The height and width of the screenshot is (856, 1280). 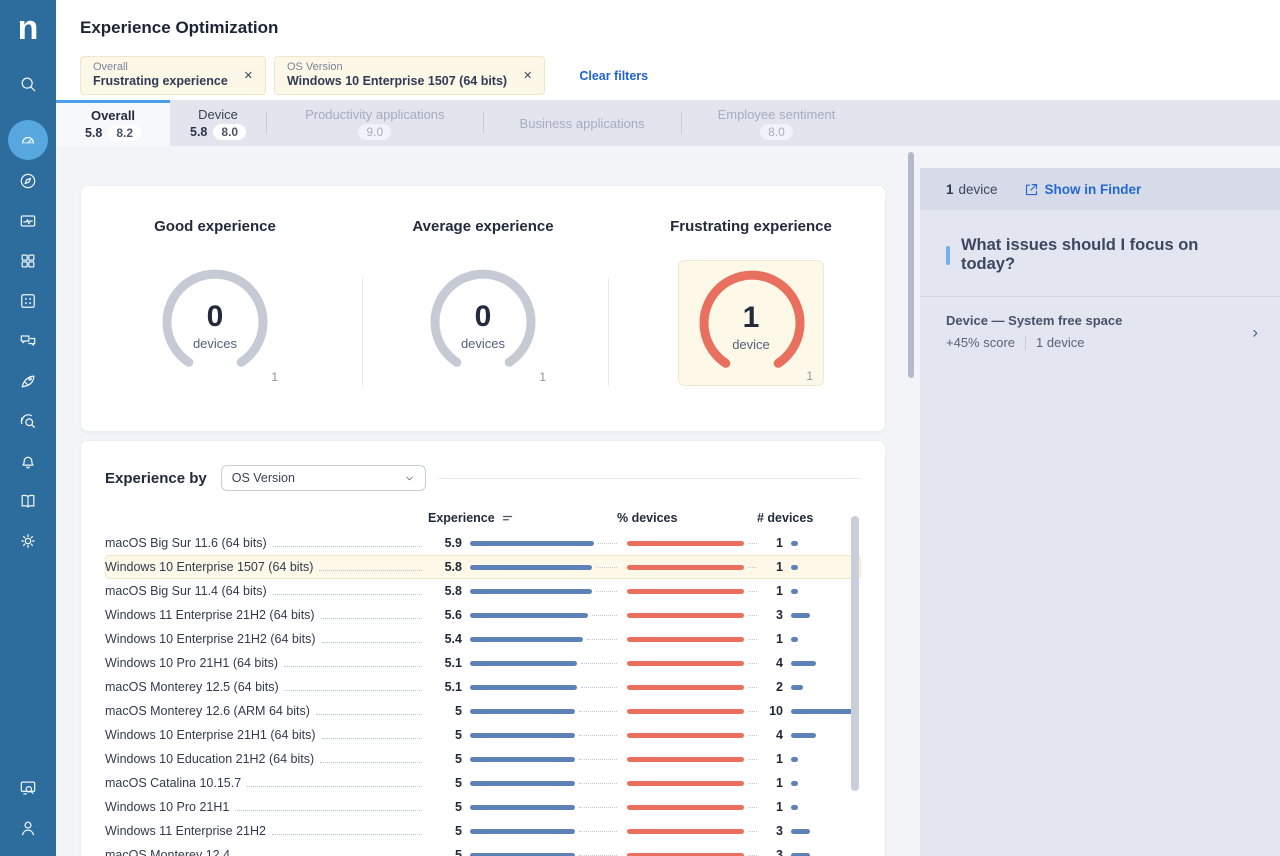 What do you see at coordinates (173, 75) in the screenshot?
I see `filter-chip-overall: Overall Frustrating experience ✕` at bounding box center [173, 75].